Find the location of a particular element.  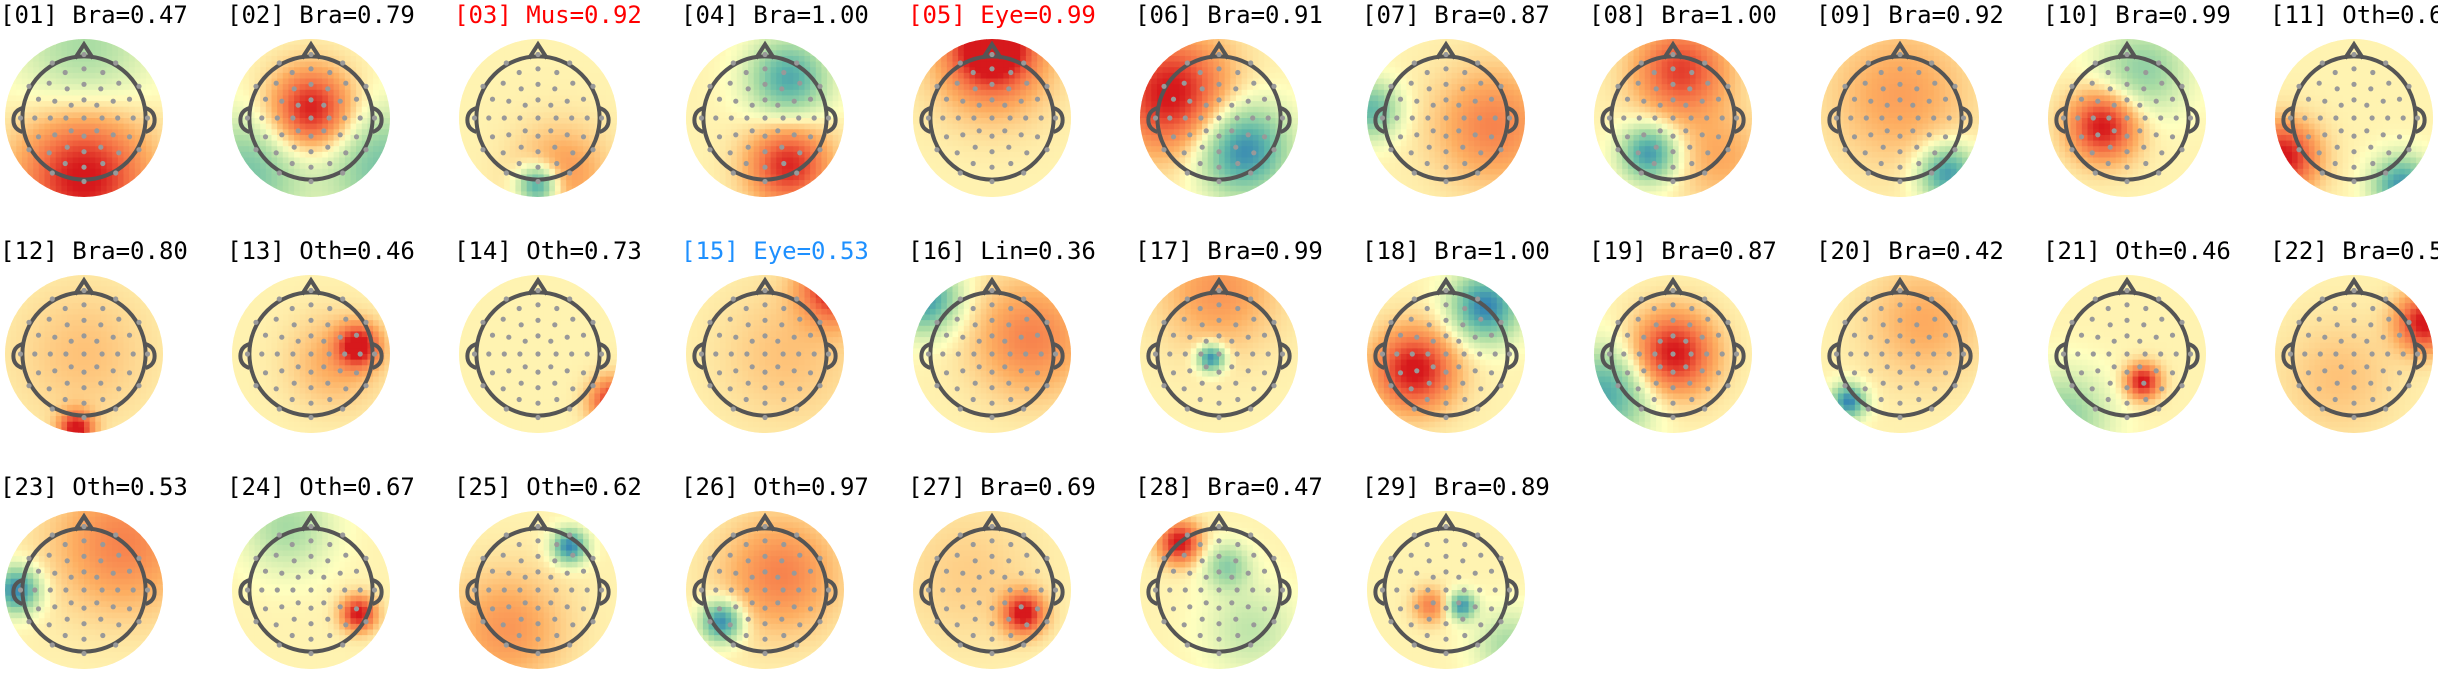

component-cell: [08] Bra=1.00 is located at coordinates (1701, 112).